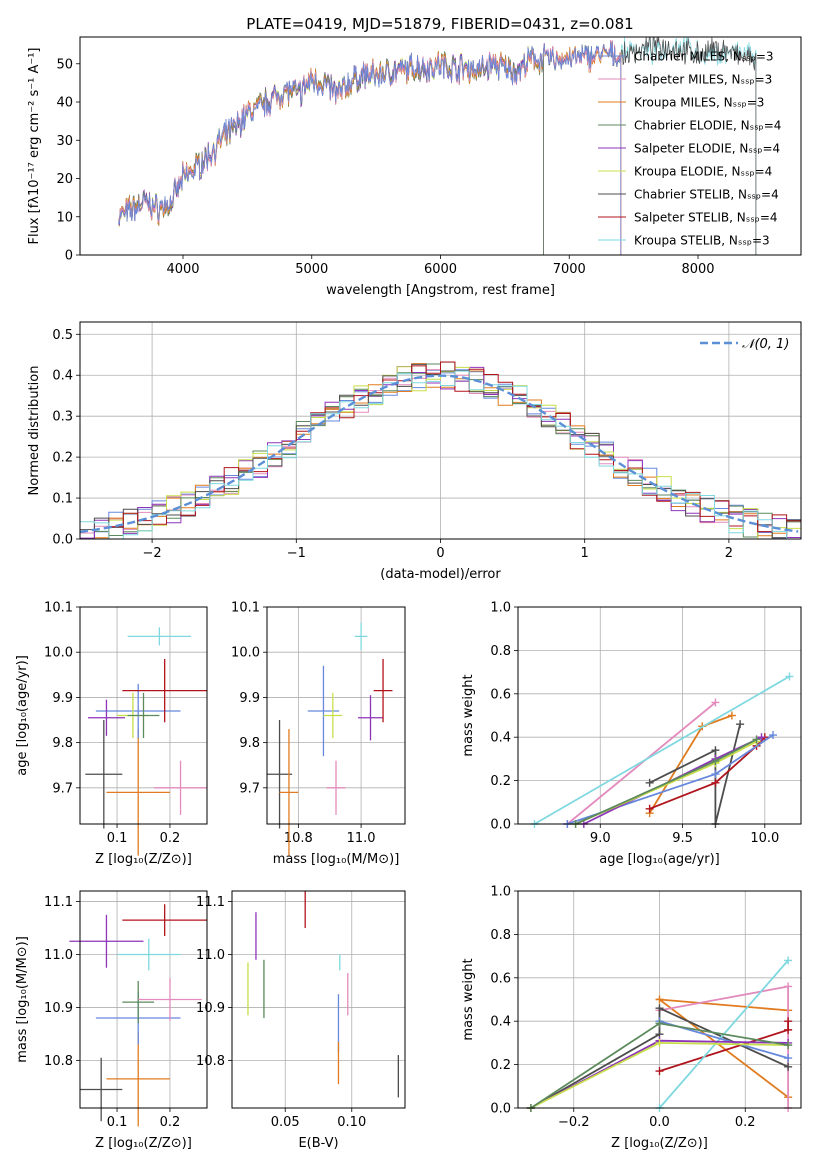 The image size is (819, 1170). What do you see at coordinates (440, 269) in the screenshot?
I see `x-tick-label: 6000` at bounding box center [440, 269].